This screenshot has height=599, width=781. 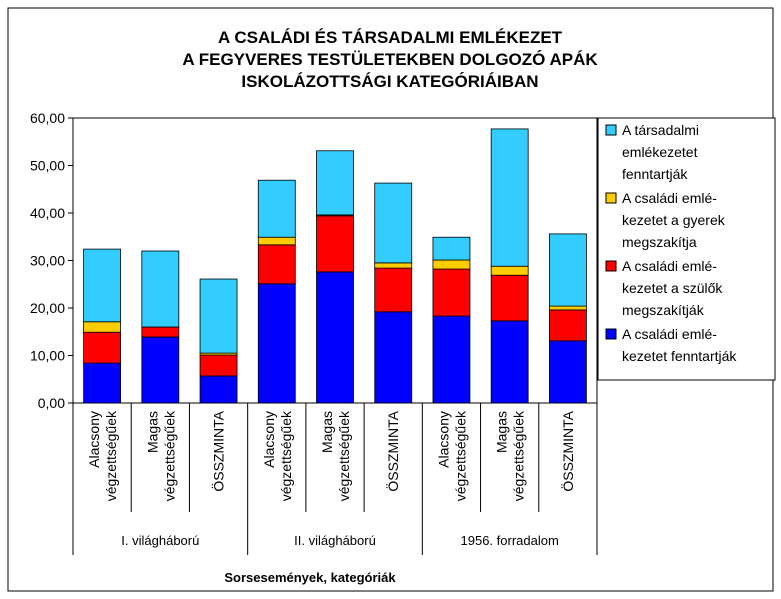 I want to click on y-tick-label: 60,00, so click(x=47, y=118).